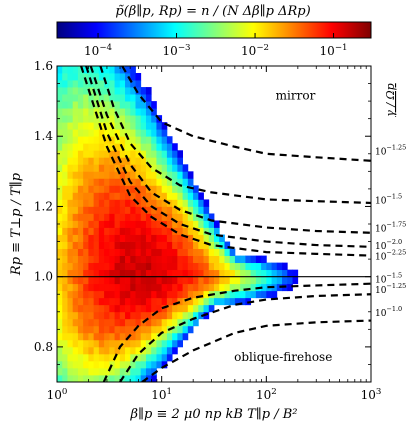  I want to click on x-axis-label: β∥p ≡ 2 μ0 np kB T∥p / B², so click(213, 414).